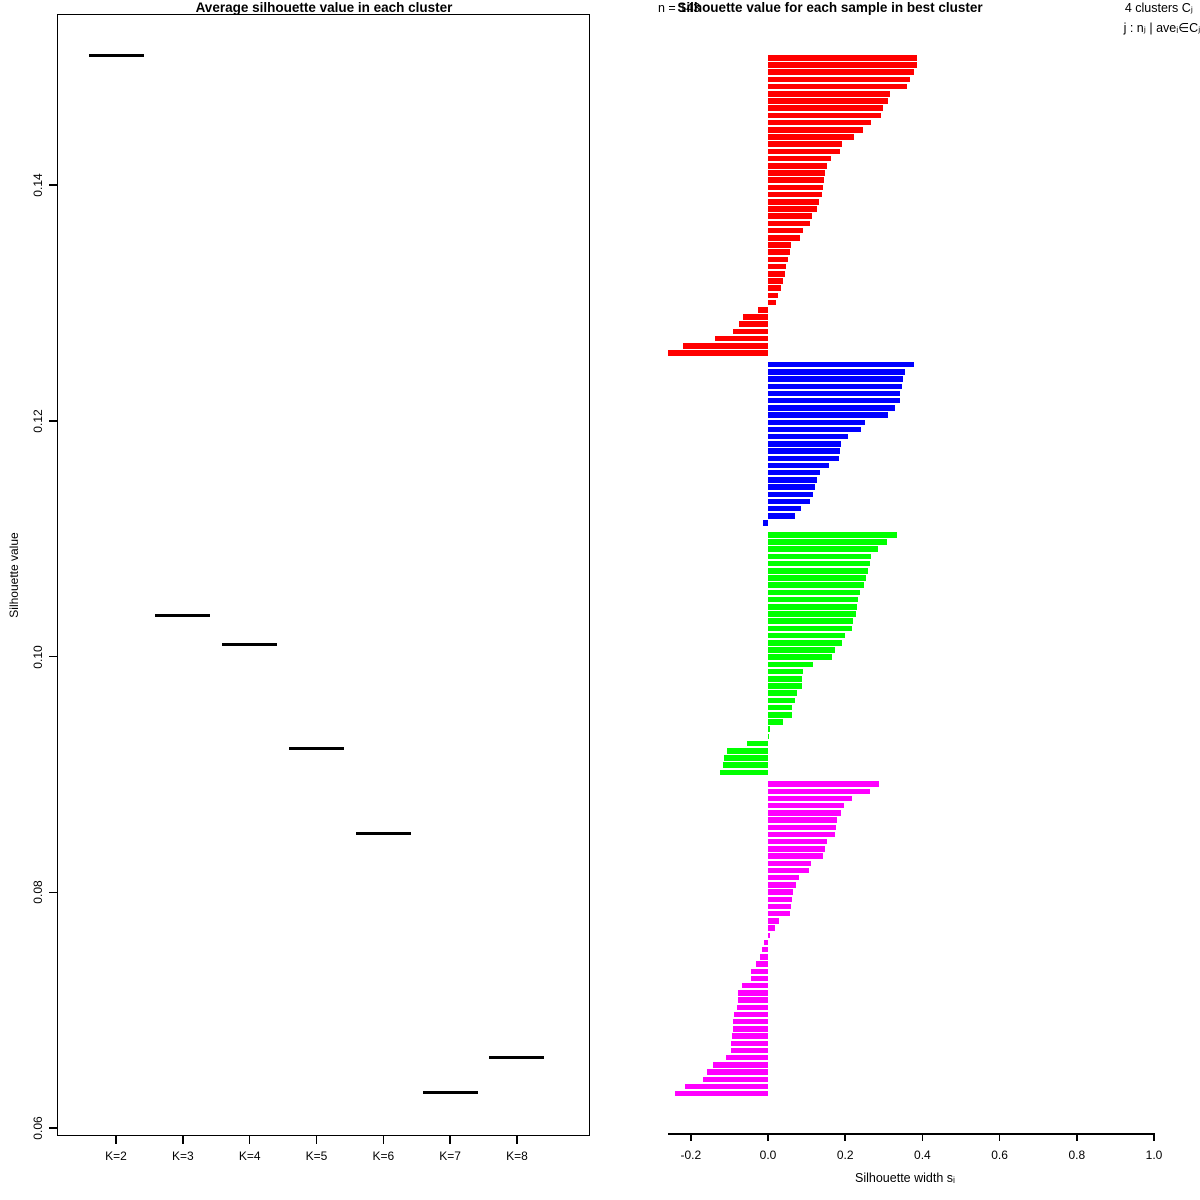 The height and width of the screenshot is (1200, 1200). I want to click on left-y-tick-label: 0.06, so click(38, 1128).